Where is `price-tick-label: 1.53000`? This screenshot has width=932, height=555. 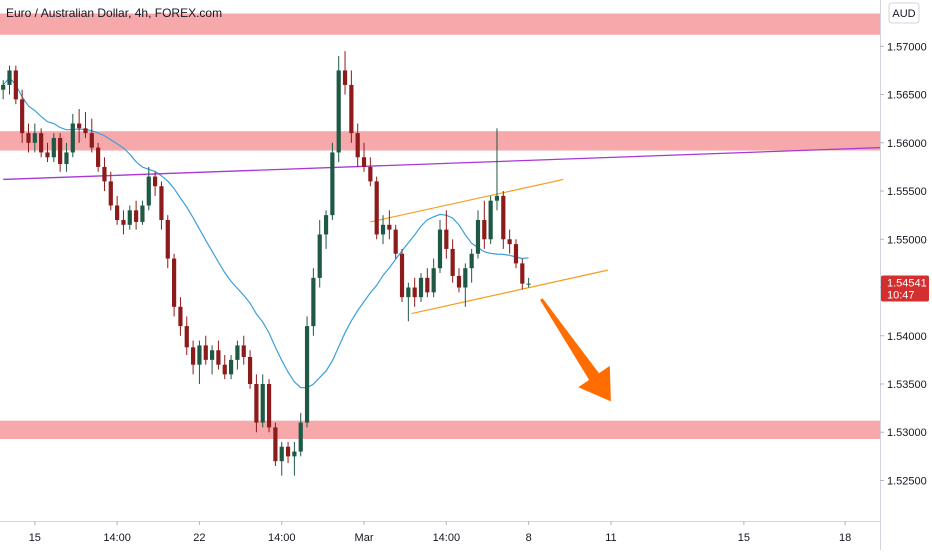 price-tick-label: 1.53000 is located at coordinates (907, 433).